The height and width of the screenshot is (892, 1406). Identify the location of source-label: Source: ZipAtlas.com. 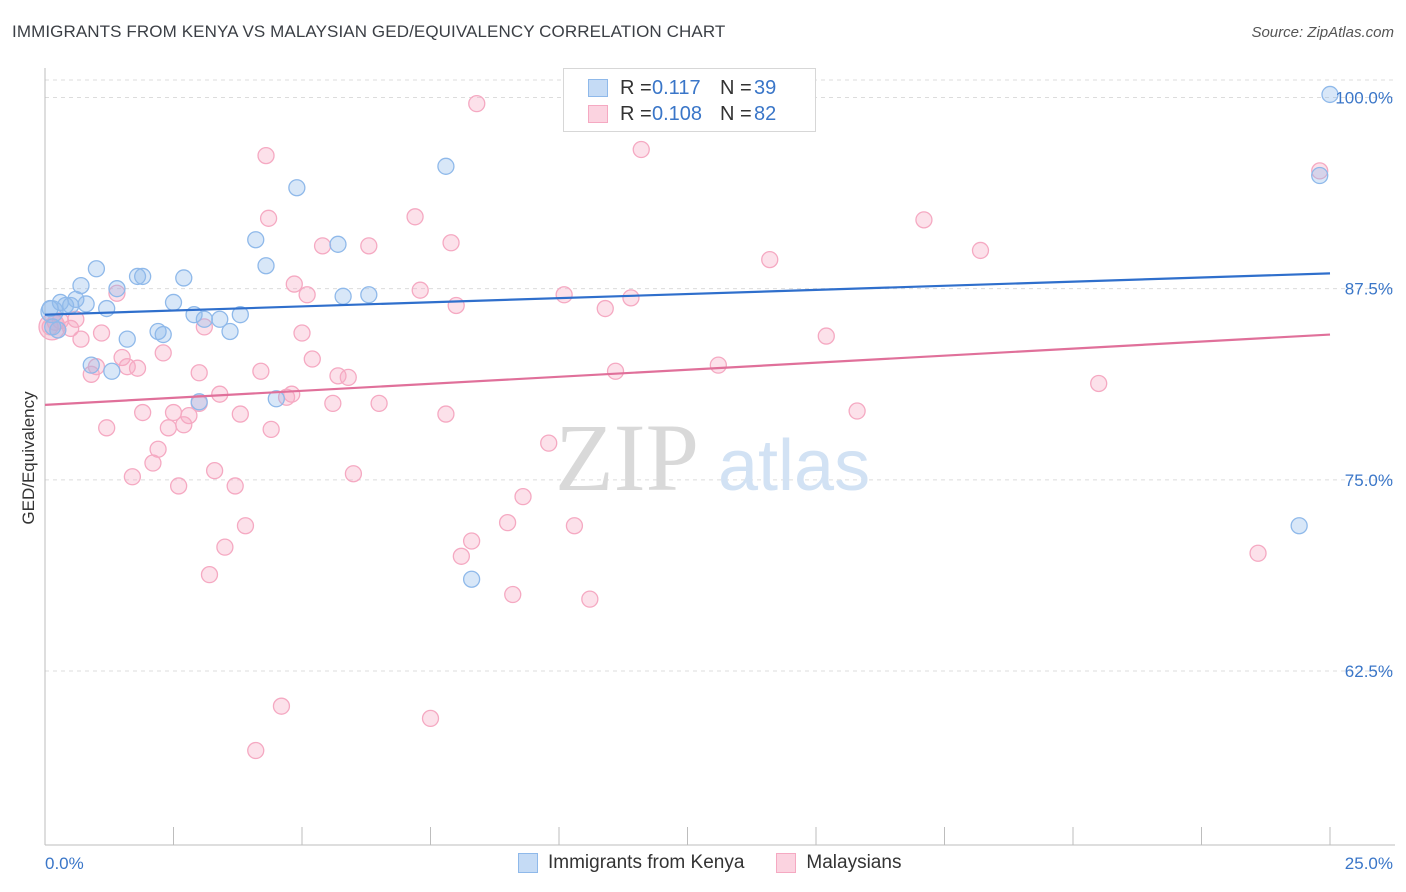
(1322, 32).